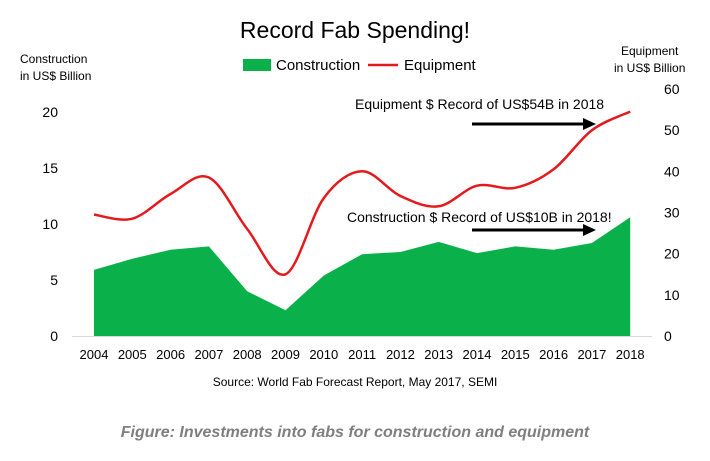 This screenshot has height=461, width=710. I want to click on chart-title: Record Fab Spending!, so click(355, 30).